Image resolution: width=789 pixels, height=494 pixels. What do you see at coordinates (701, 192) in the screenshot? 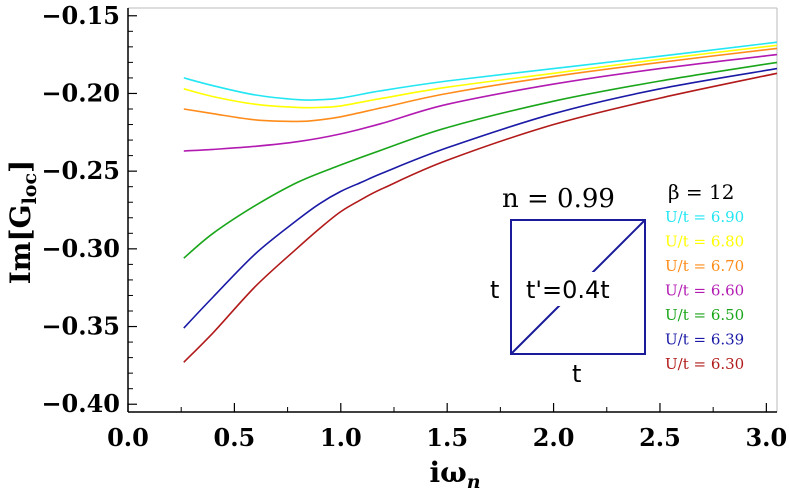
I see `legend-title: β = 12` at bounding box center [701, 192].